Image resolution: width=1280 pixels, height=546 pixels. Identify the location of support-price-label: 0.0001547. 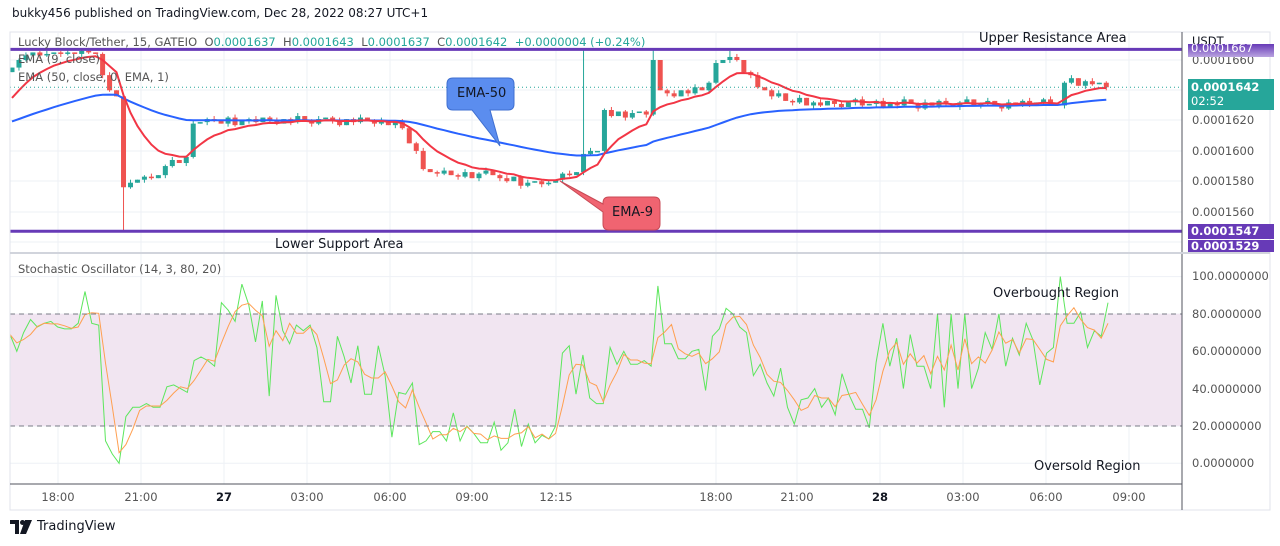
(1231, 231).